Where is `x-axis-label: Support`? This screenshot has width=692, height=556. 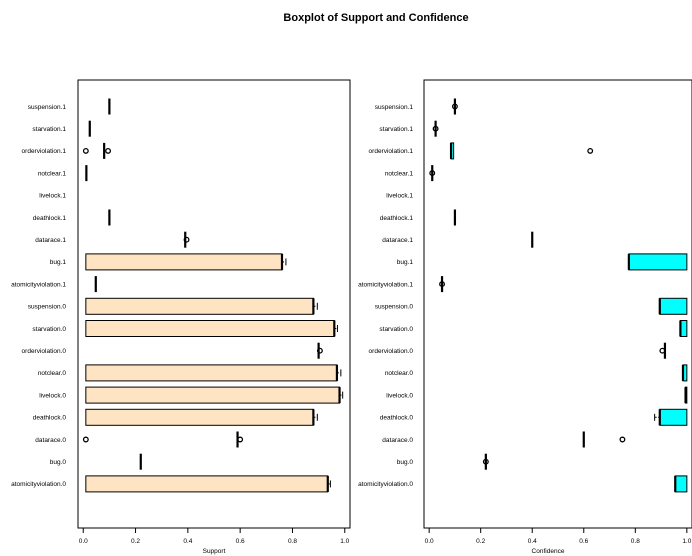 x-axis-label: Support is located at coordinates (214, 551).